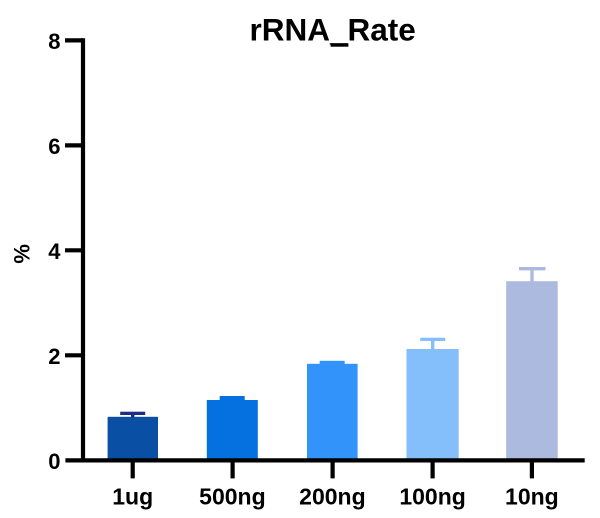 This screenshot has height=518, width=600. Describe the element at coordinates (132, 496) in the screenshot. I see `svg-text: 1ug` at that location.